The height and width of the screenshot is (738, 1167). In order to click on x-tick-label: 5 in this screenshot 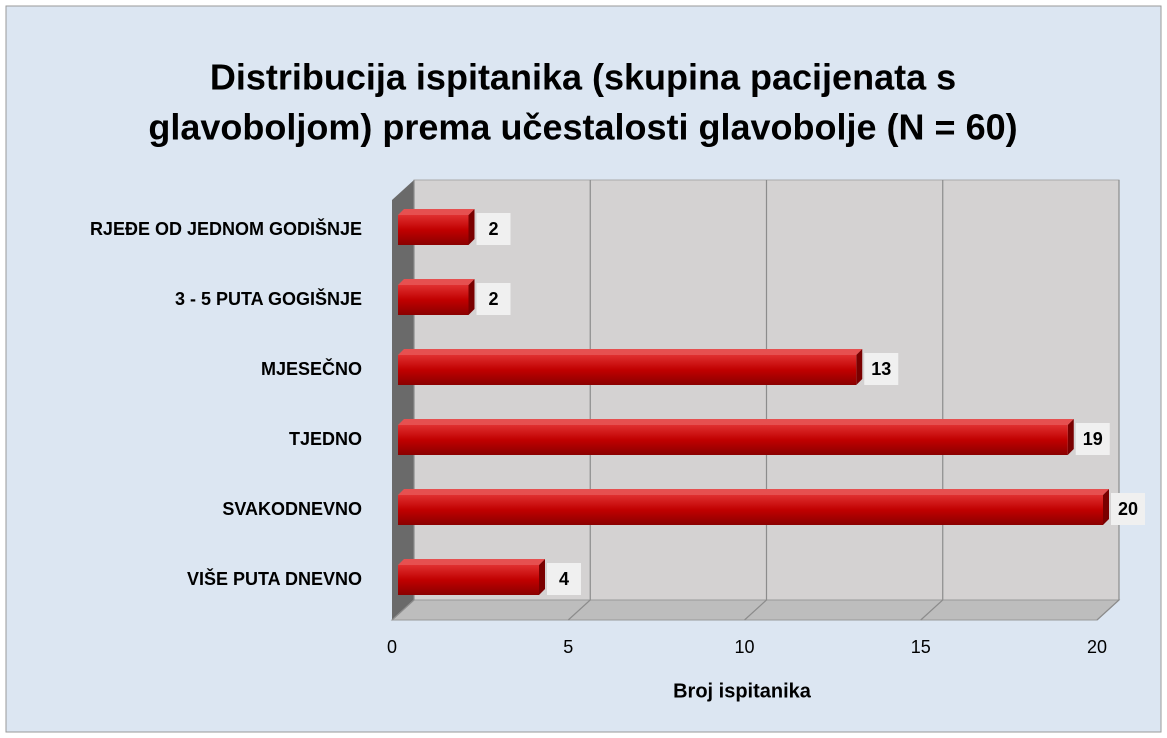, I will do `click(568, 647)`.